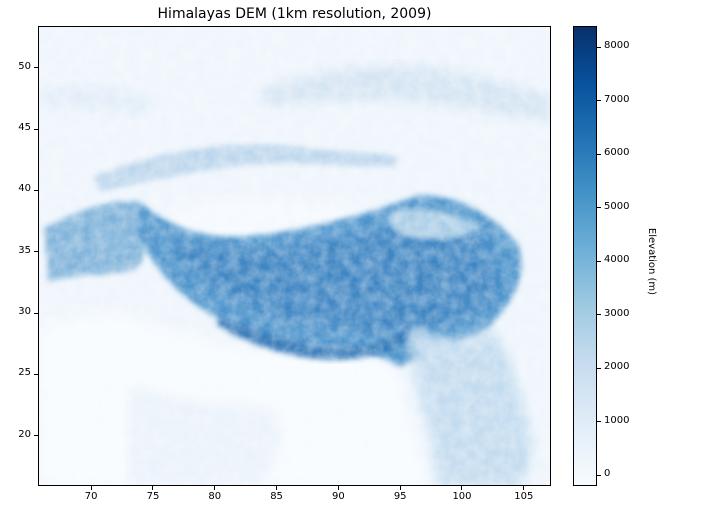  I want to click on colorbar-label: Elevation (m), so click(652, 261).